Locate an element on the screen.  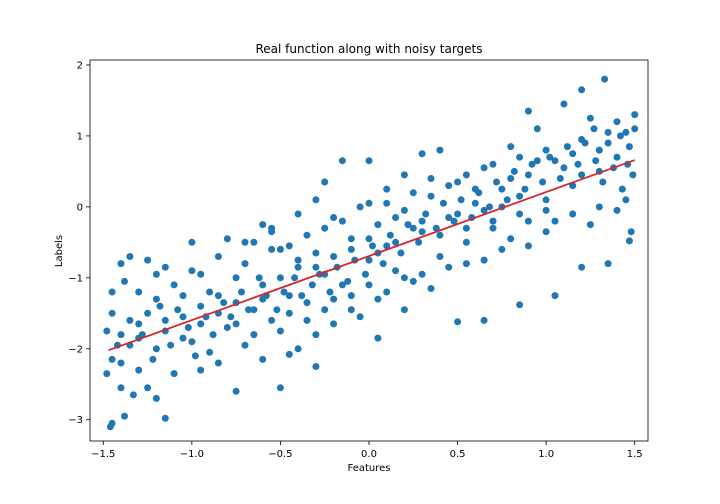
x-tick-label: −1.5 is located at coordinates (103, 454).